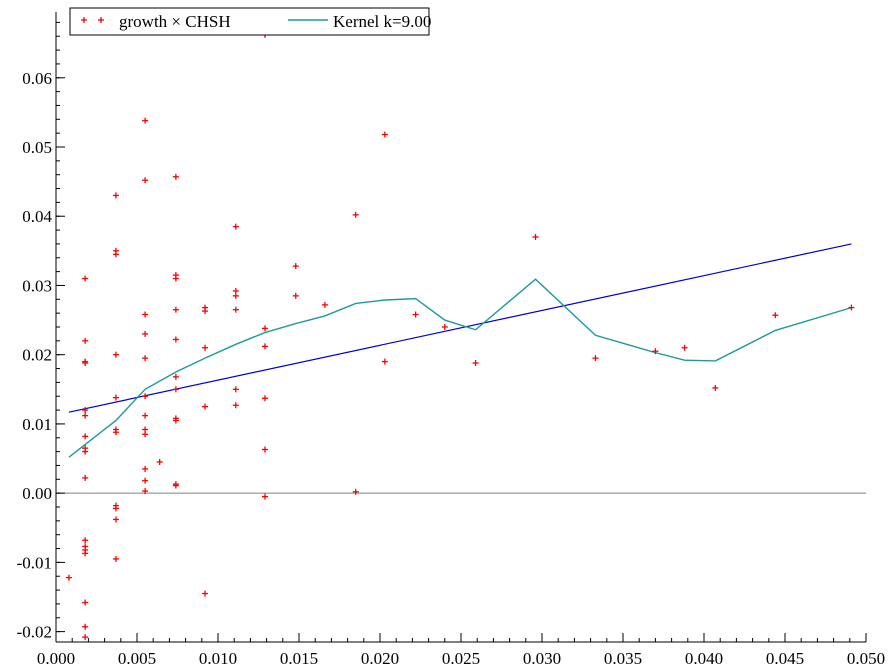 Image resolution: width=895 pixels, height=671 pixels. What do you see at coordinates (37, 216) in the screenshot?
I see `y-tick-label: 0.04` at bounding box center [37, 216].